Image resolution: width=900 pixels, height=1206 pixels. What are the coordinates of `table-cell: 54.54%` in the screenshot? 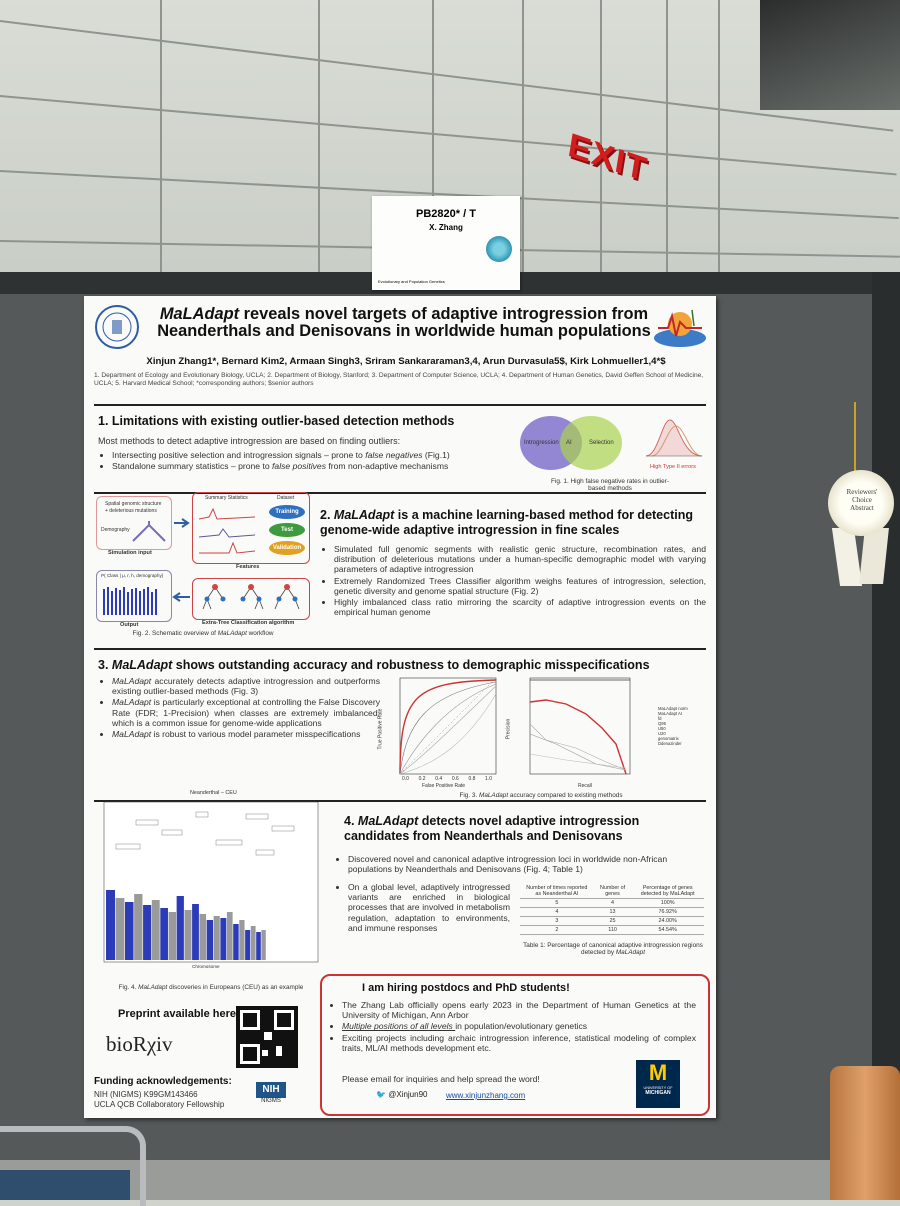 It's located at (667, 930).